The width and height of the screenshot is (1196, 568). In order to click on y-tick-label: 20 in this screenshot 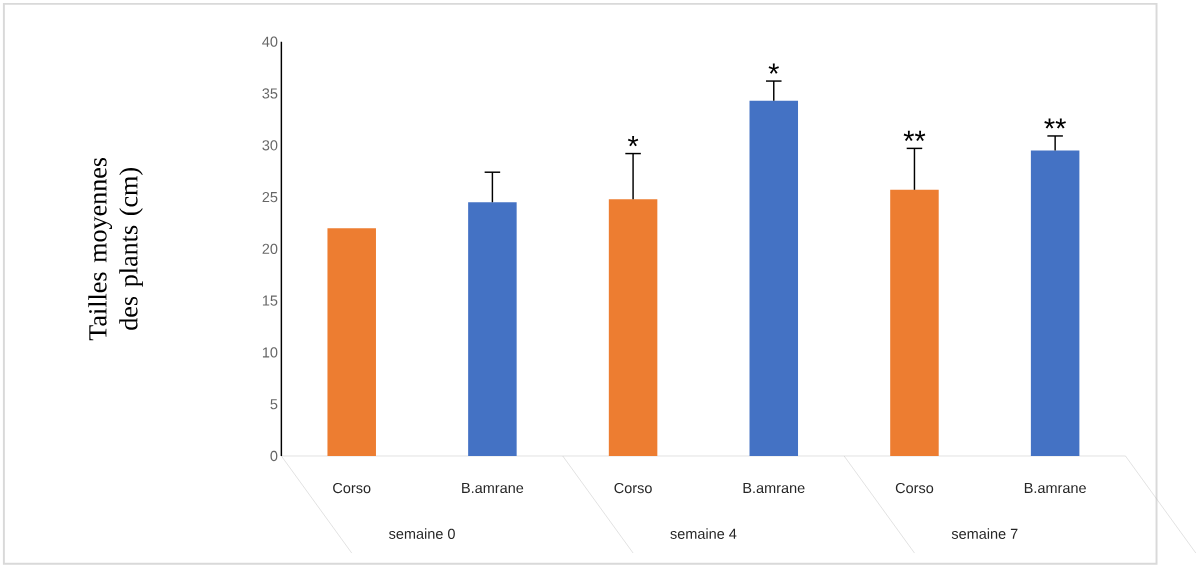, I will do `click(270, 249)`.